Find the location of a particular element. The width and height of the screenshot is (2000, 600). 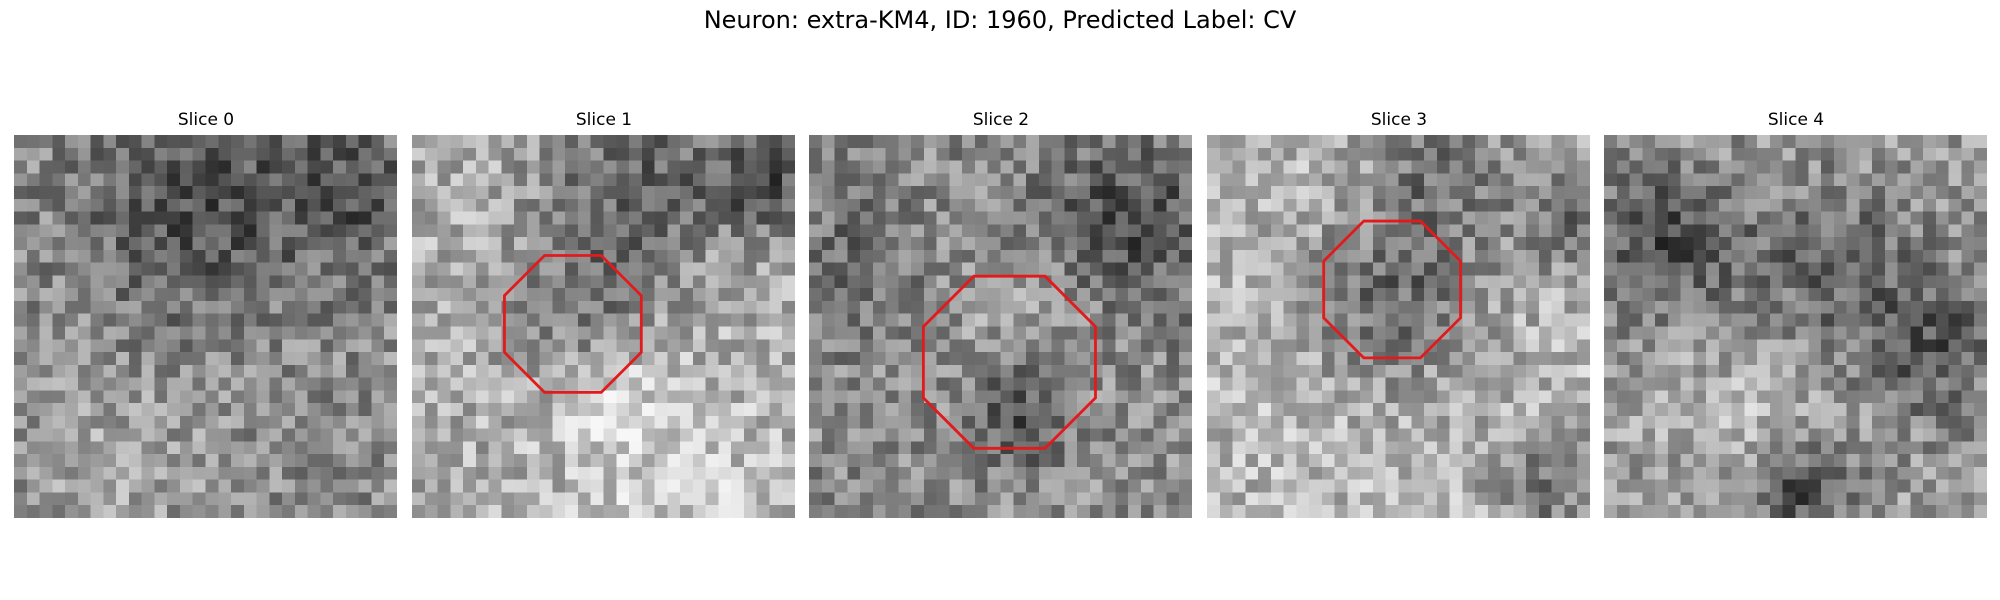

slice-title: Slice 0 is located at coordinates (206, 120).